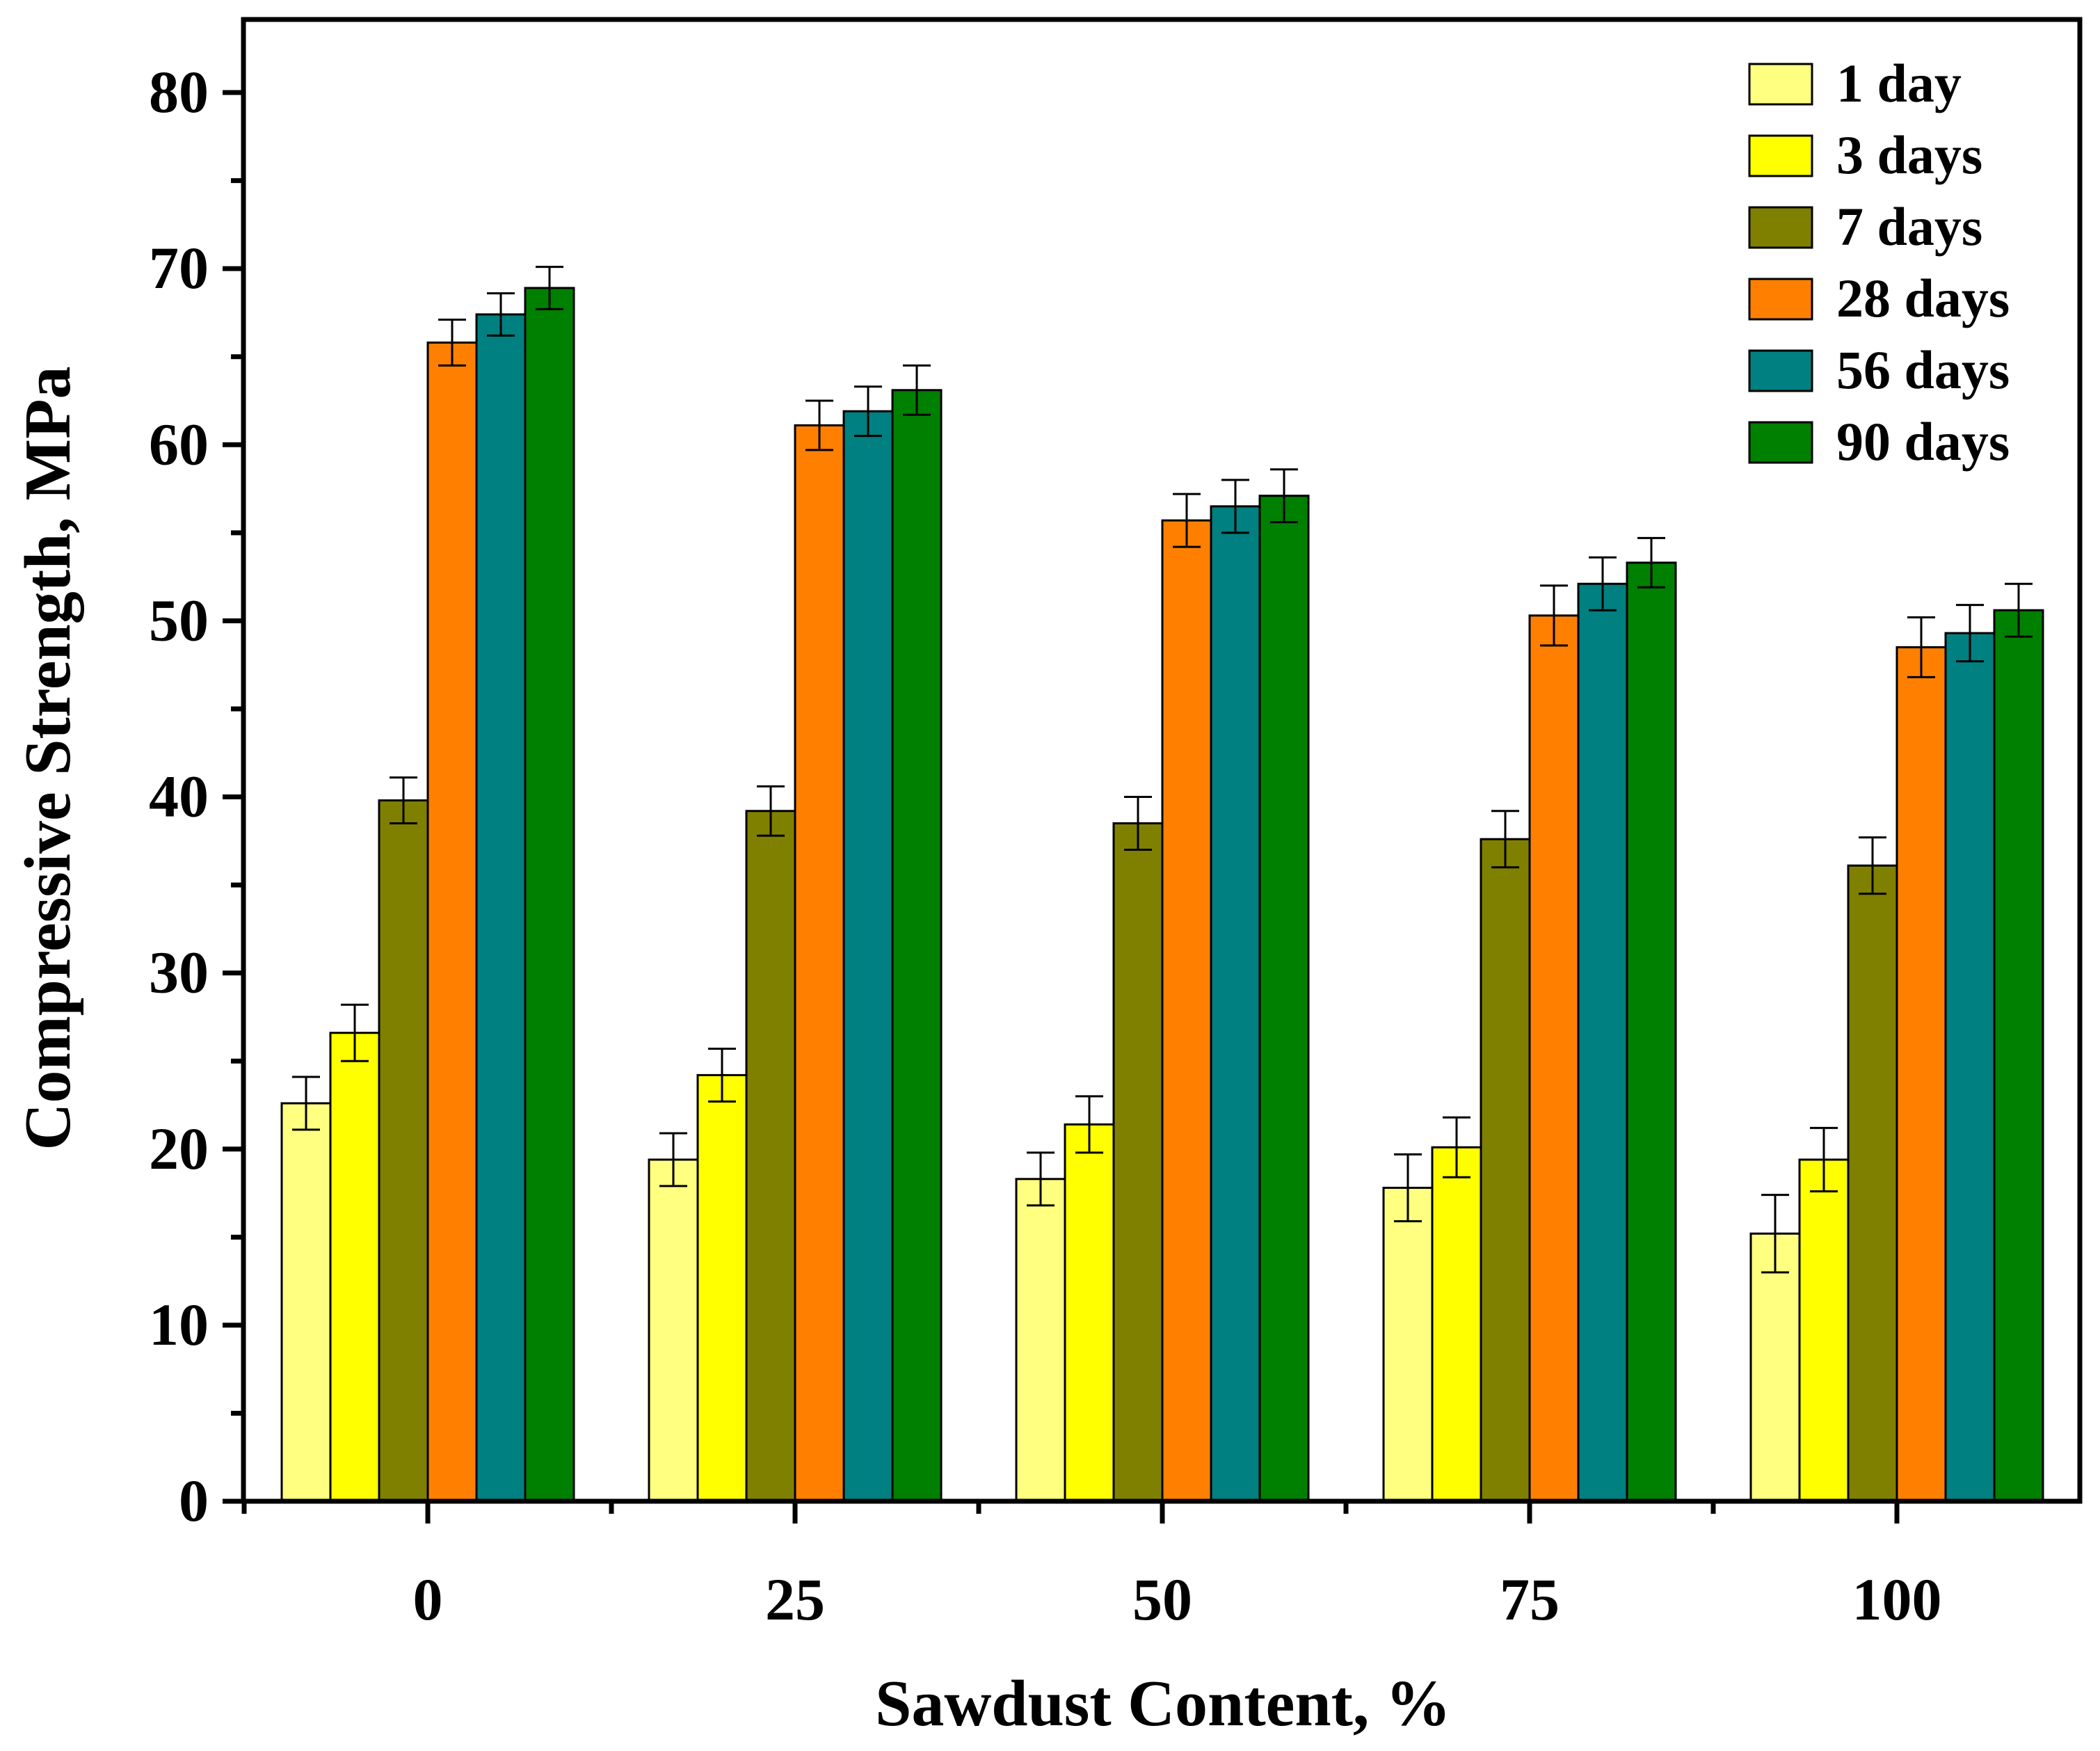 The width and height of the screenshot is (2100, 1751). What do you see at coordinates (771, 811) in the screenshot?
I see `error-bar-25-7-days` at bounding box center [771, 811].